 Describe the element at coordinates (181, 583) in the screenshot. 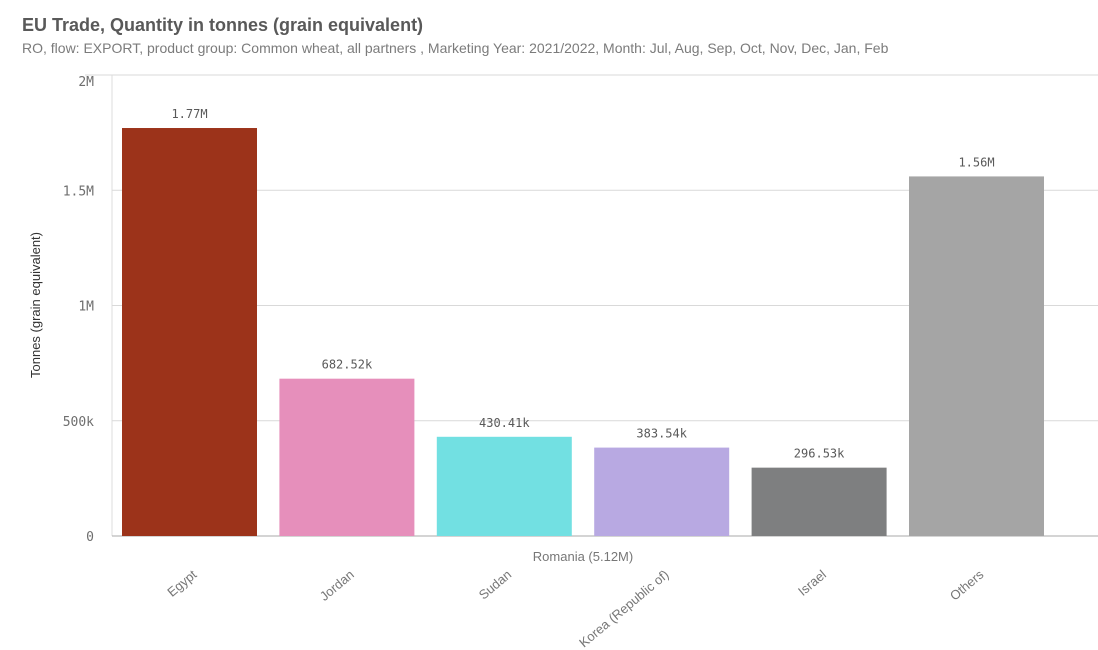

I see `x-tick-label: Egypt` at that location.